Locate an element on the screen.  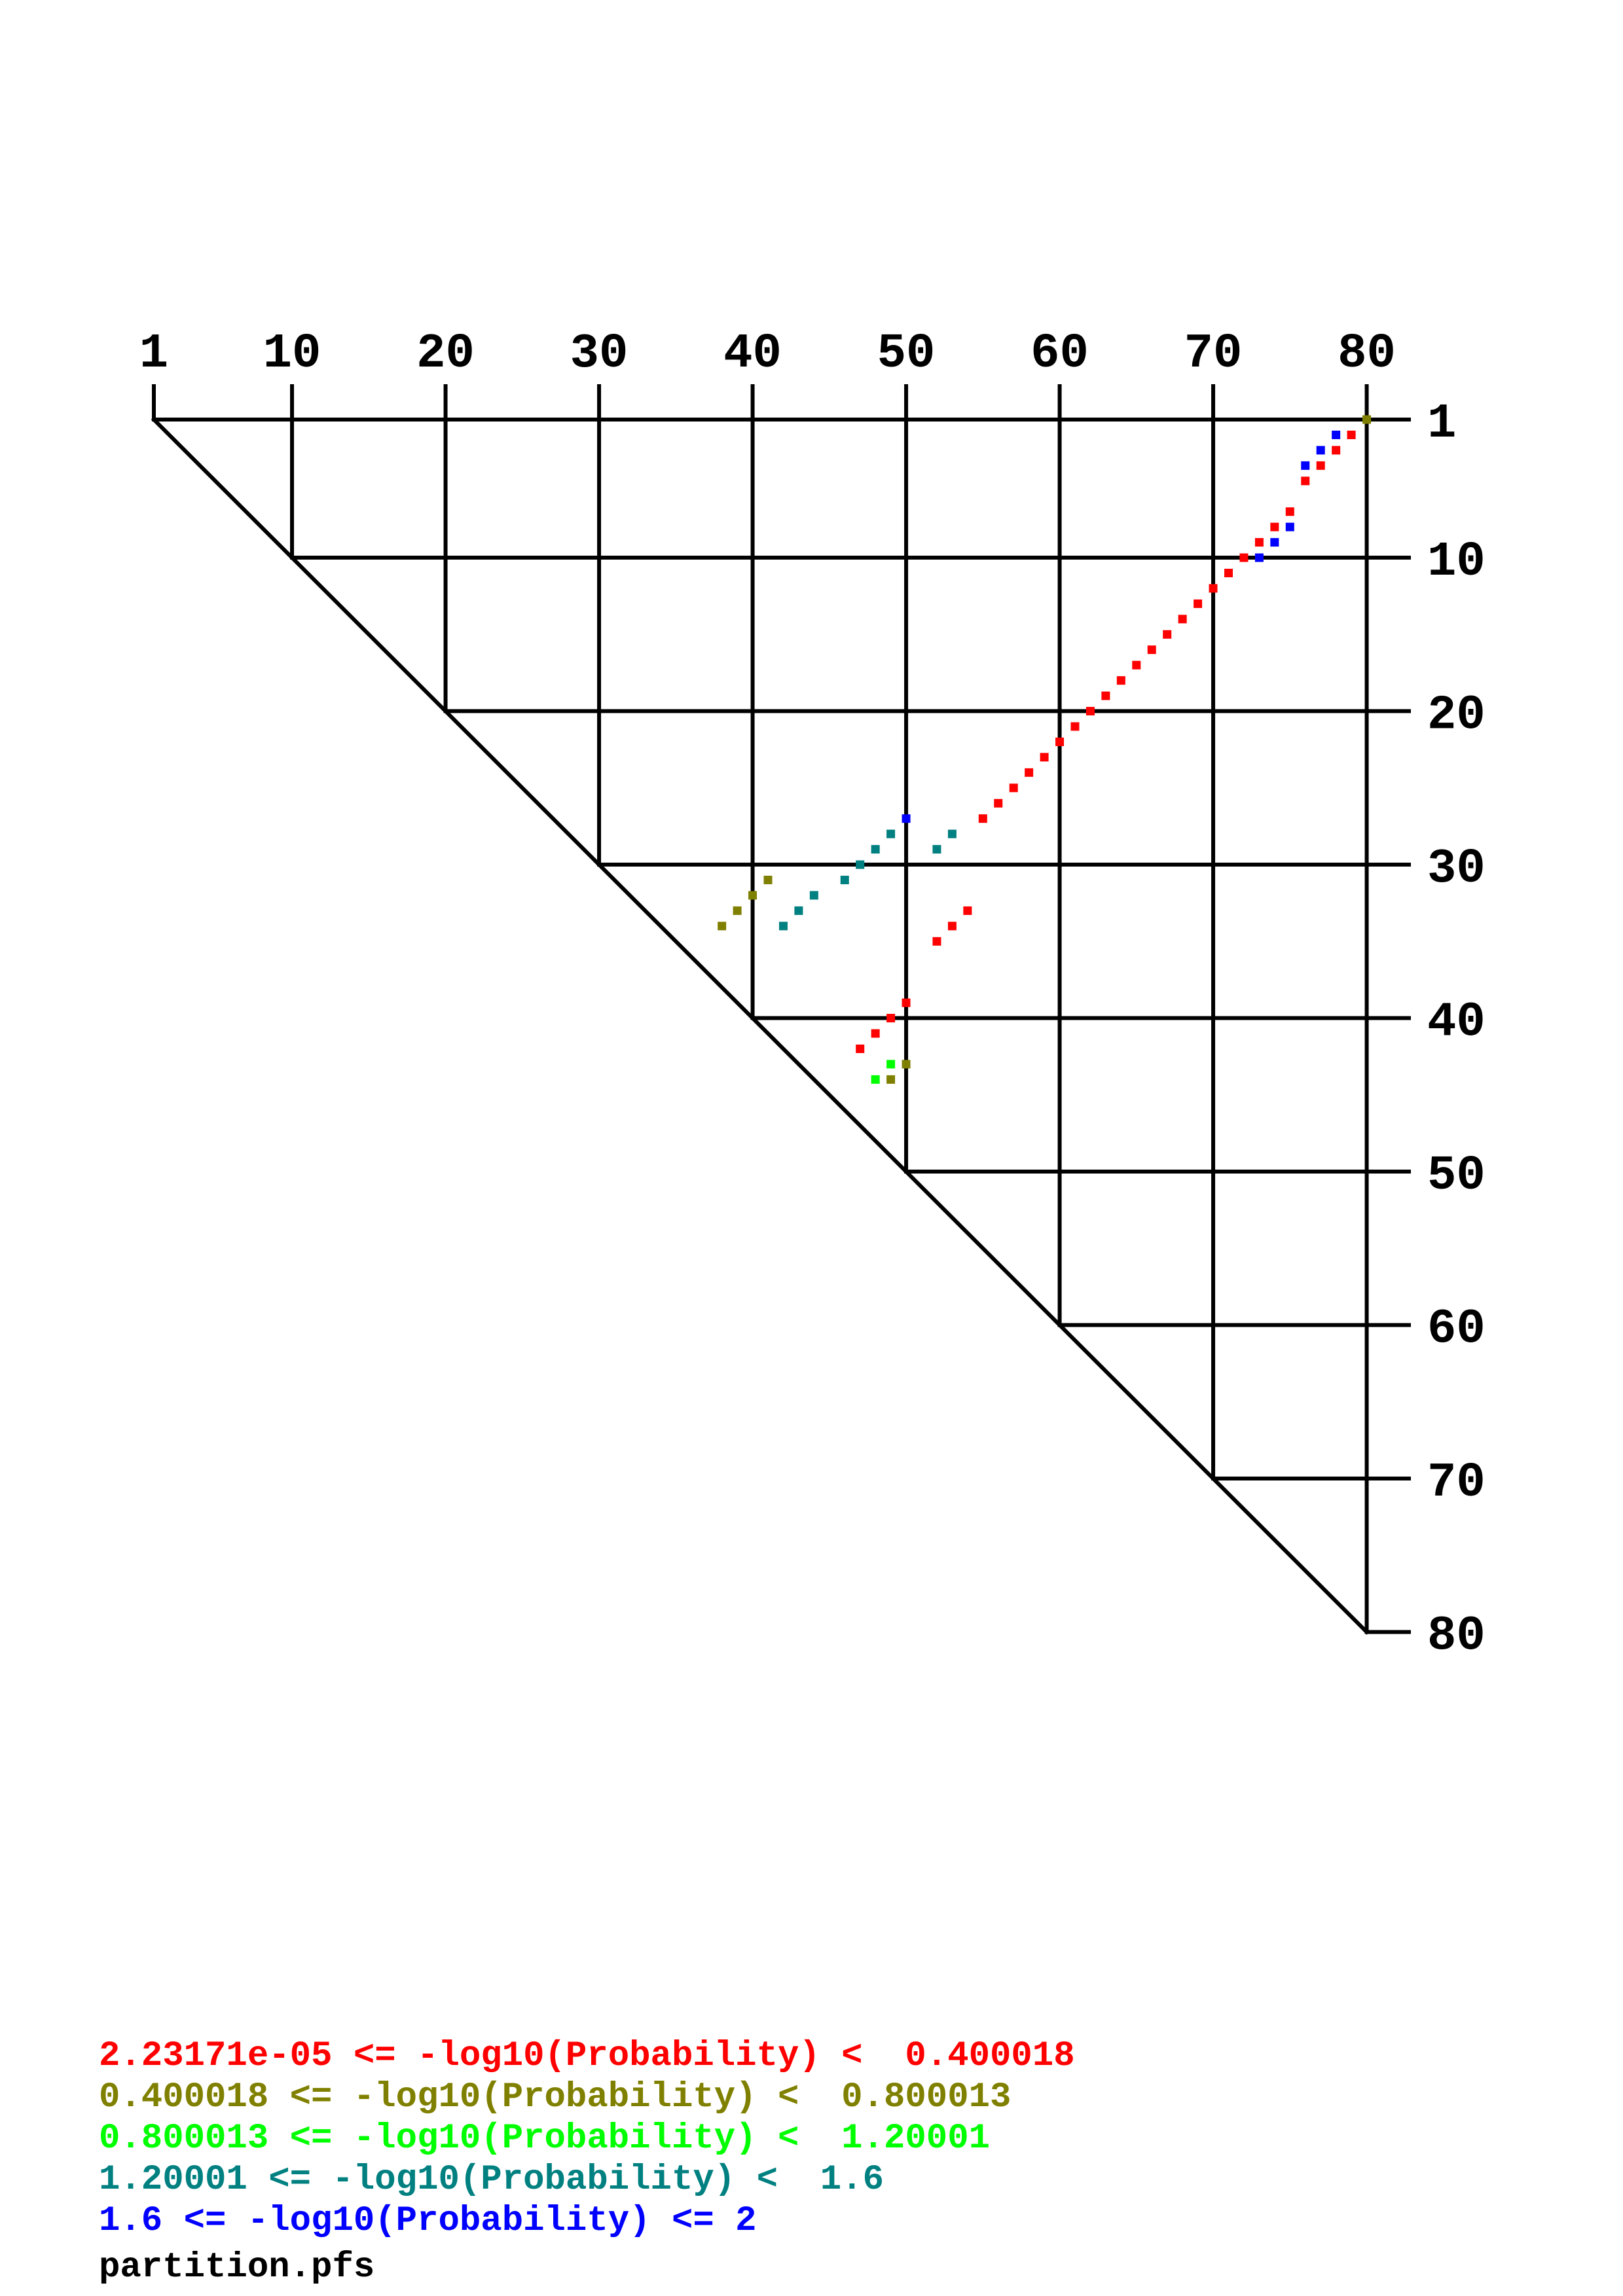
y-tick-label: 80 is located at coordinates (1456, 1636).